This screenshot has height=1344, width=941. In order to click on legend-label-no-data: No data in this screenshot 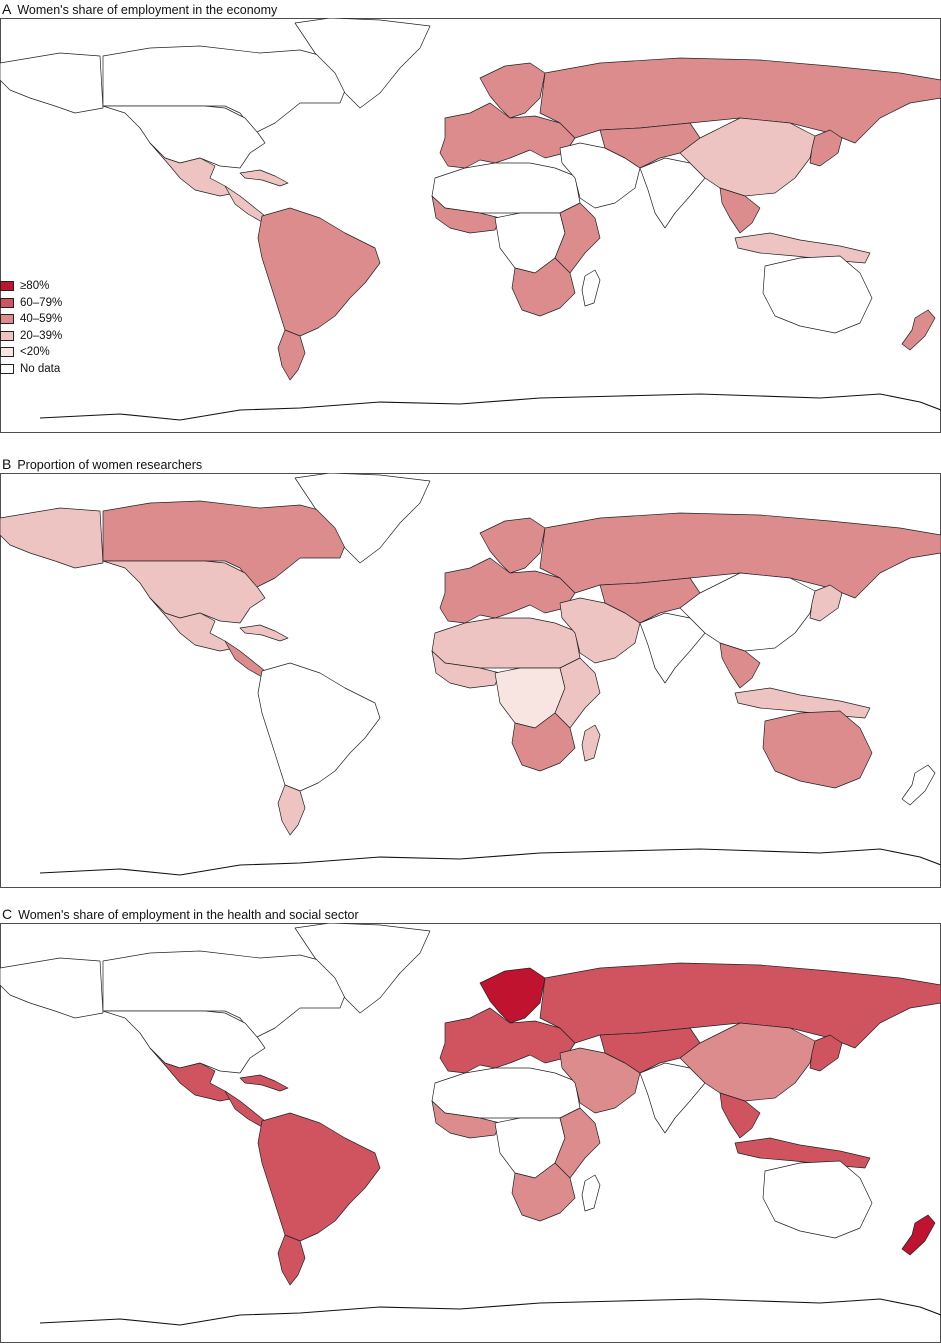, I will do `click(40, 368)`.